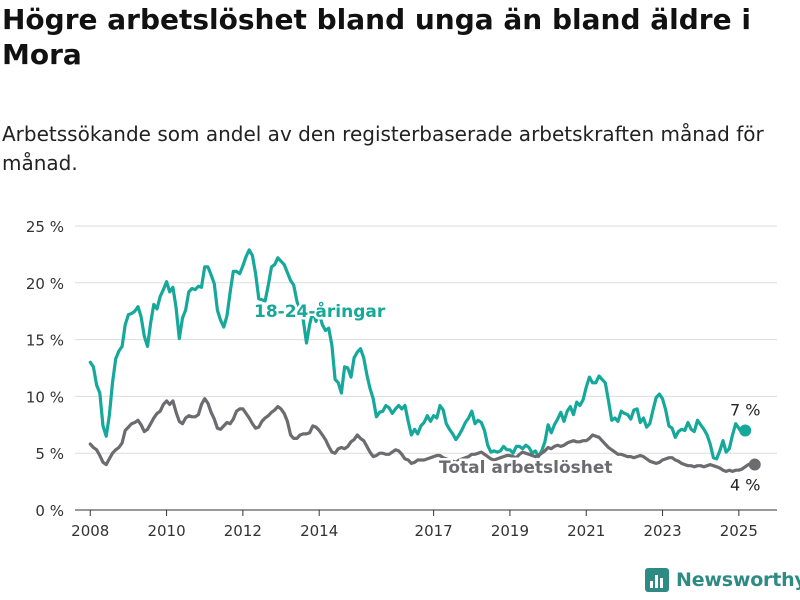  I want to click on youth-end-value-label: 7 %, so click(745, 409).